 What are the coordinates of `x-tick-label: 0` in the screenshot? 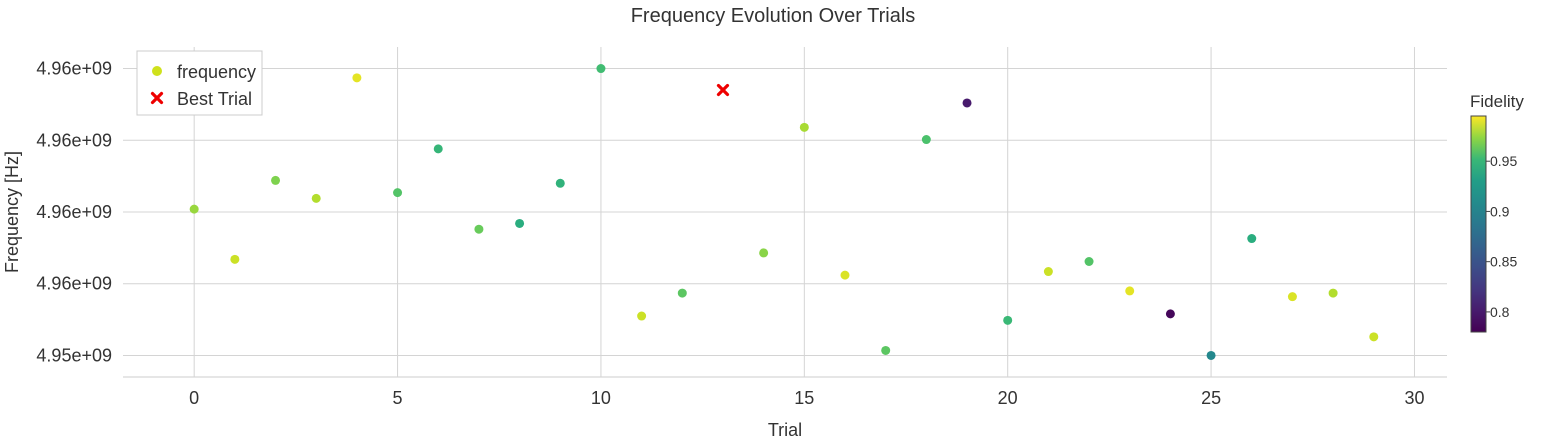 It's located at (194, 398).